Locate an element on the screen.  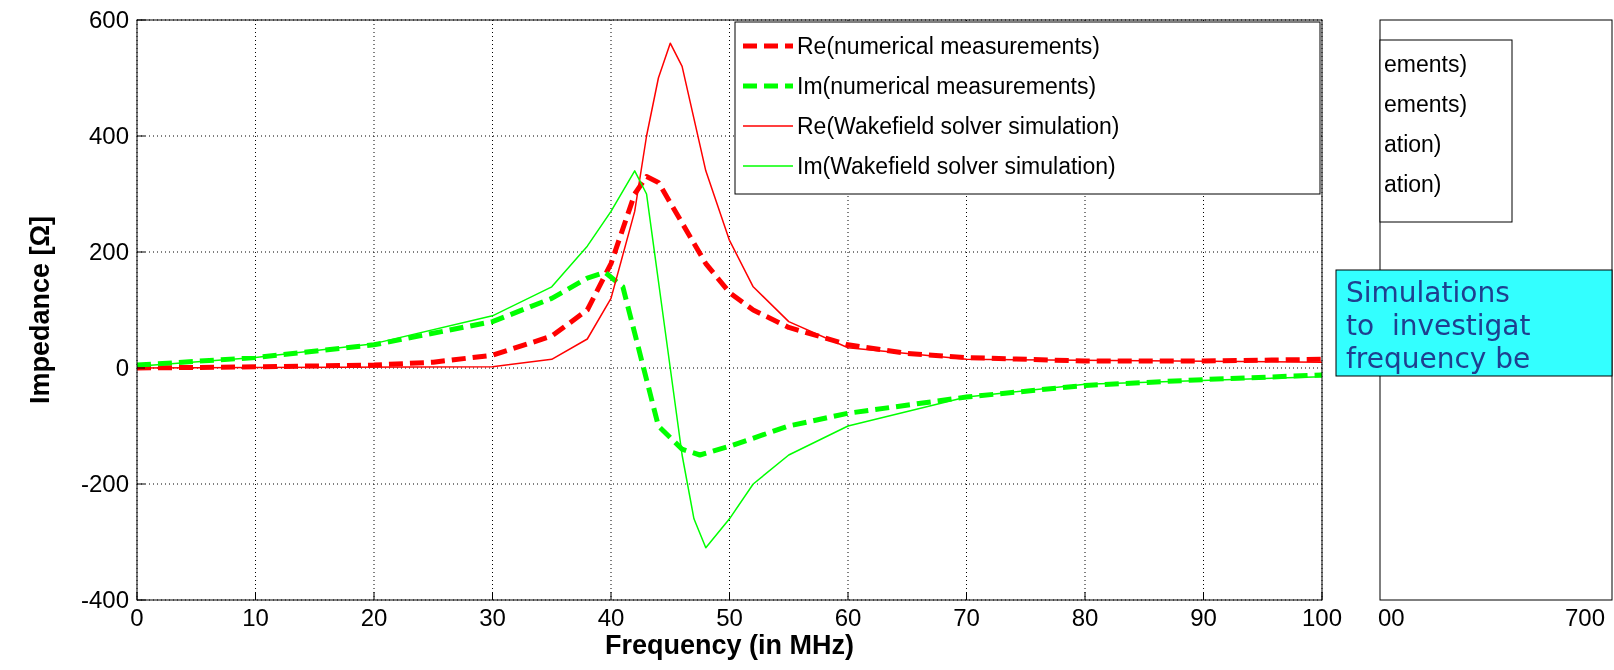
legend-label: Im(numerical measurements) is located at coordinates (947, 86).